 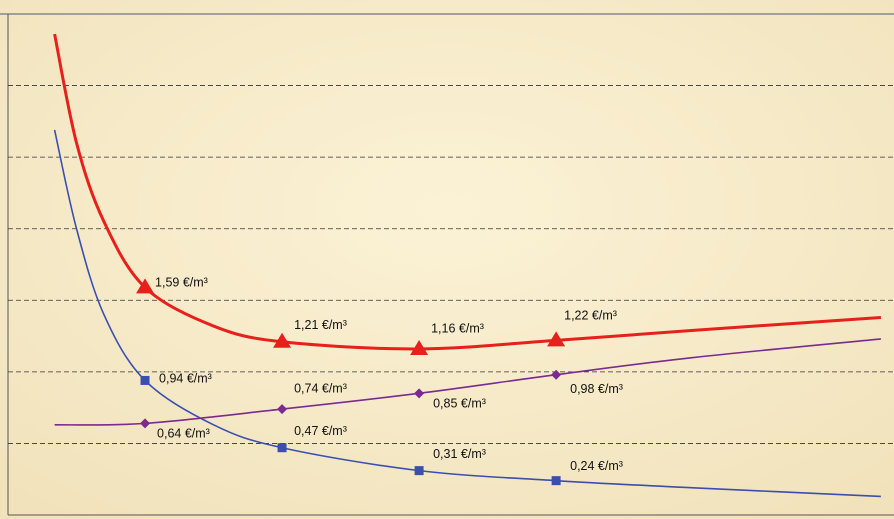 I want to click on data-label: 1,21 €/m³, so click(x=320, y=325).